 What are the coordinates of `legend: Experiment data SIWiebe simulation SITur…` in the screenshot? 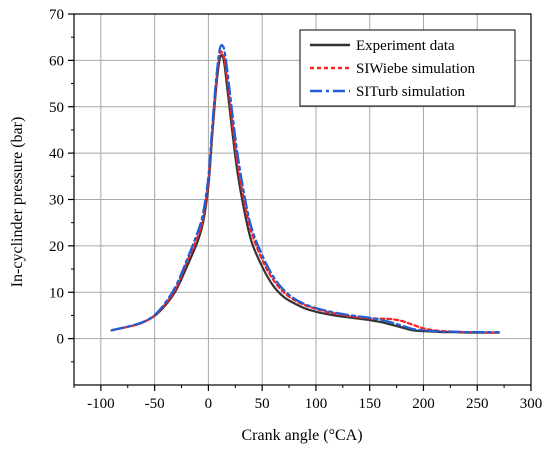 It's located at (407, 68).